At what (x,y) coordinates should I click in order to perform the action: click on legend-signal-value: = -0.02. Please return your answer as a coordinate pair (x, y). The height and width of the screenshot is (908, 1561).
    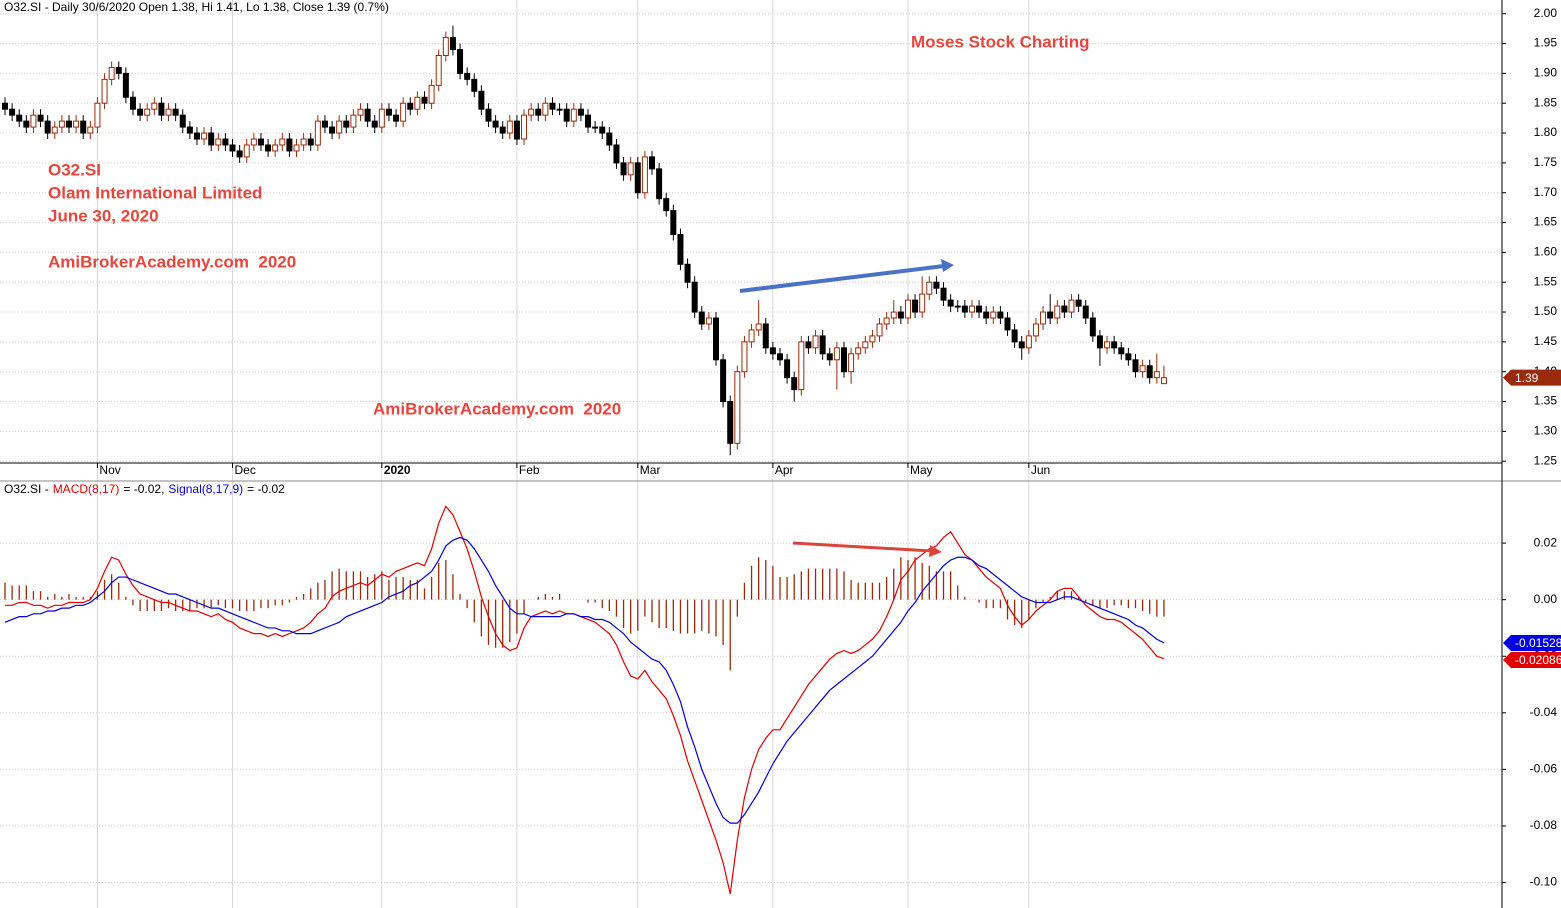
    Looking at the image, I should click on (266, 489).